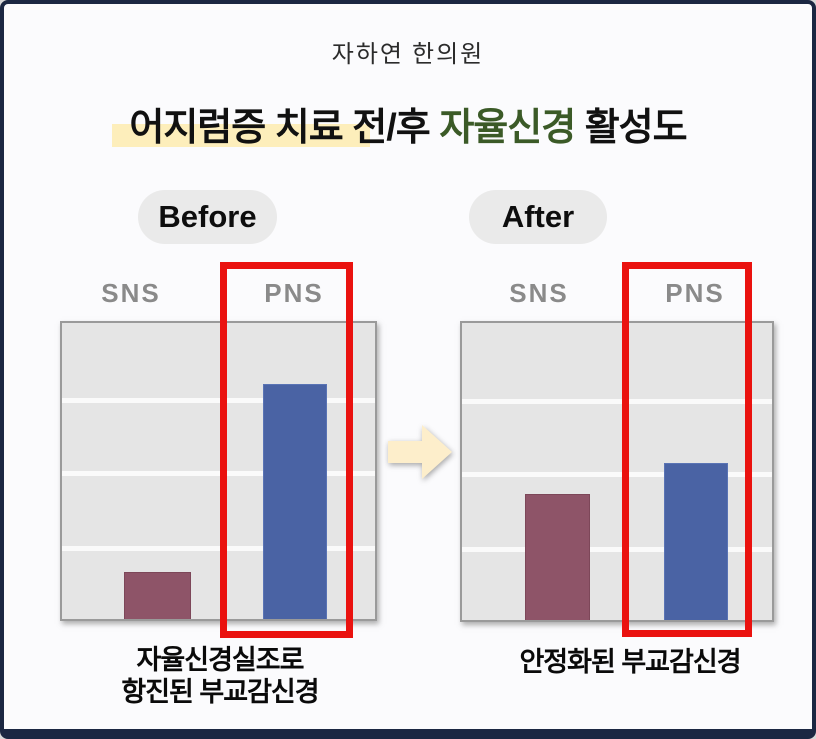  Describe the element at coordinates (687, 449) in the screenshot. I see `pns-highlight-box-after` at that location.